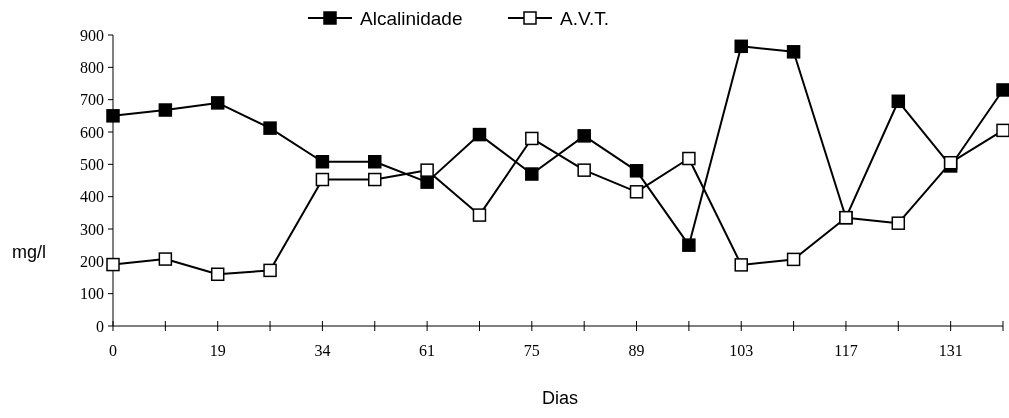 The height and width of the screenshot is (418, 1009). I want to click on y-tick-label: 200, so click(92, 261).